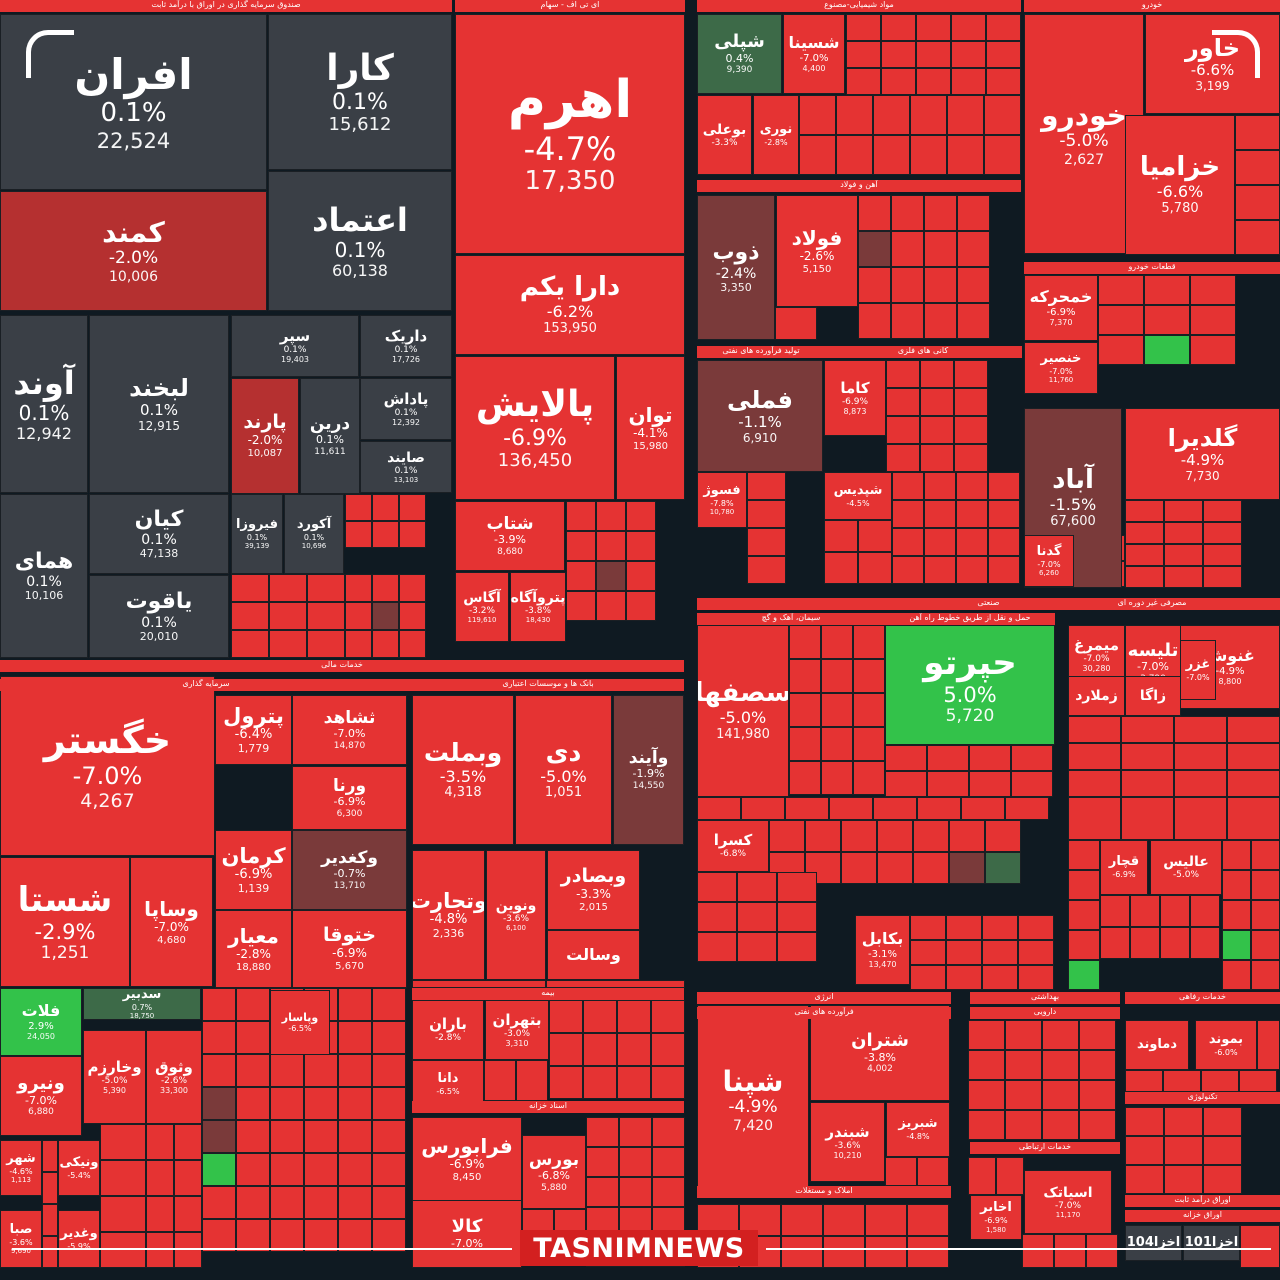 The height and width of the screenshot is (1280, 1280). What do you see at coordinates (1049, 561) in the screenshot?
I see `stock-tile: گدنا -7.0% 6,260` at bounding box center [1049, 561].